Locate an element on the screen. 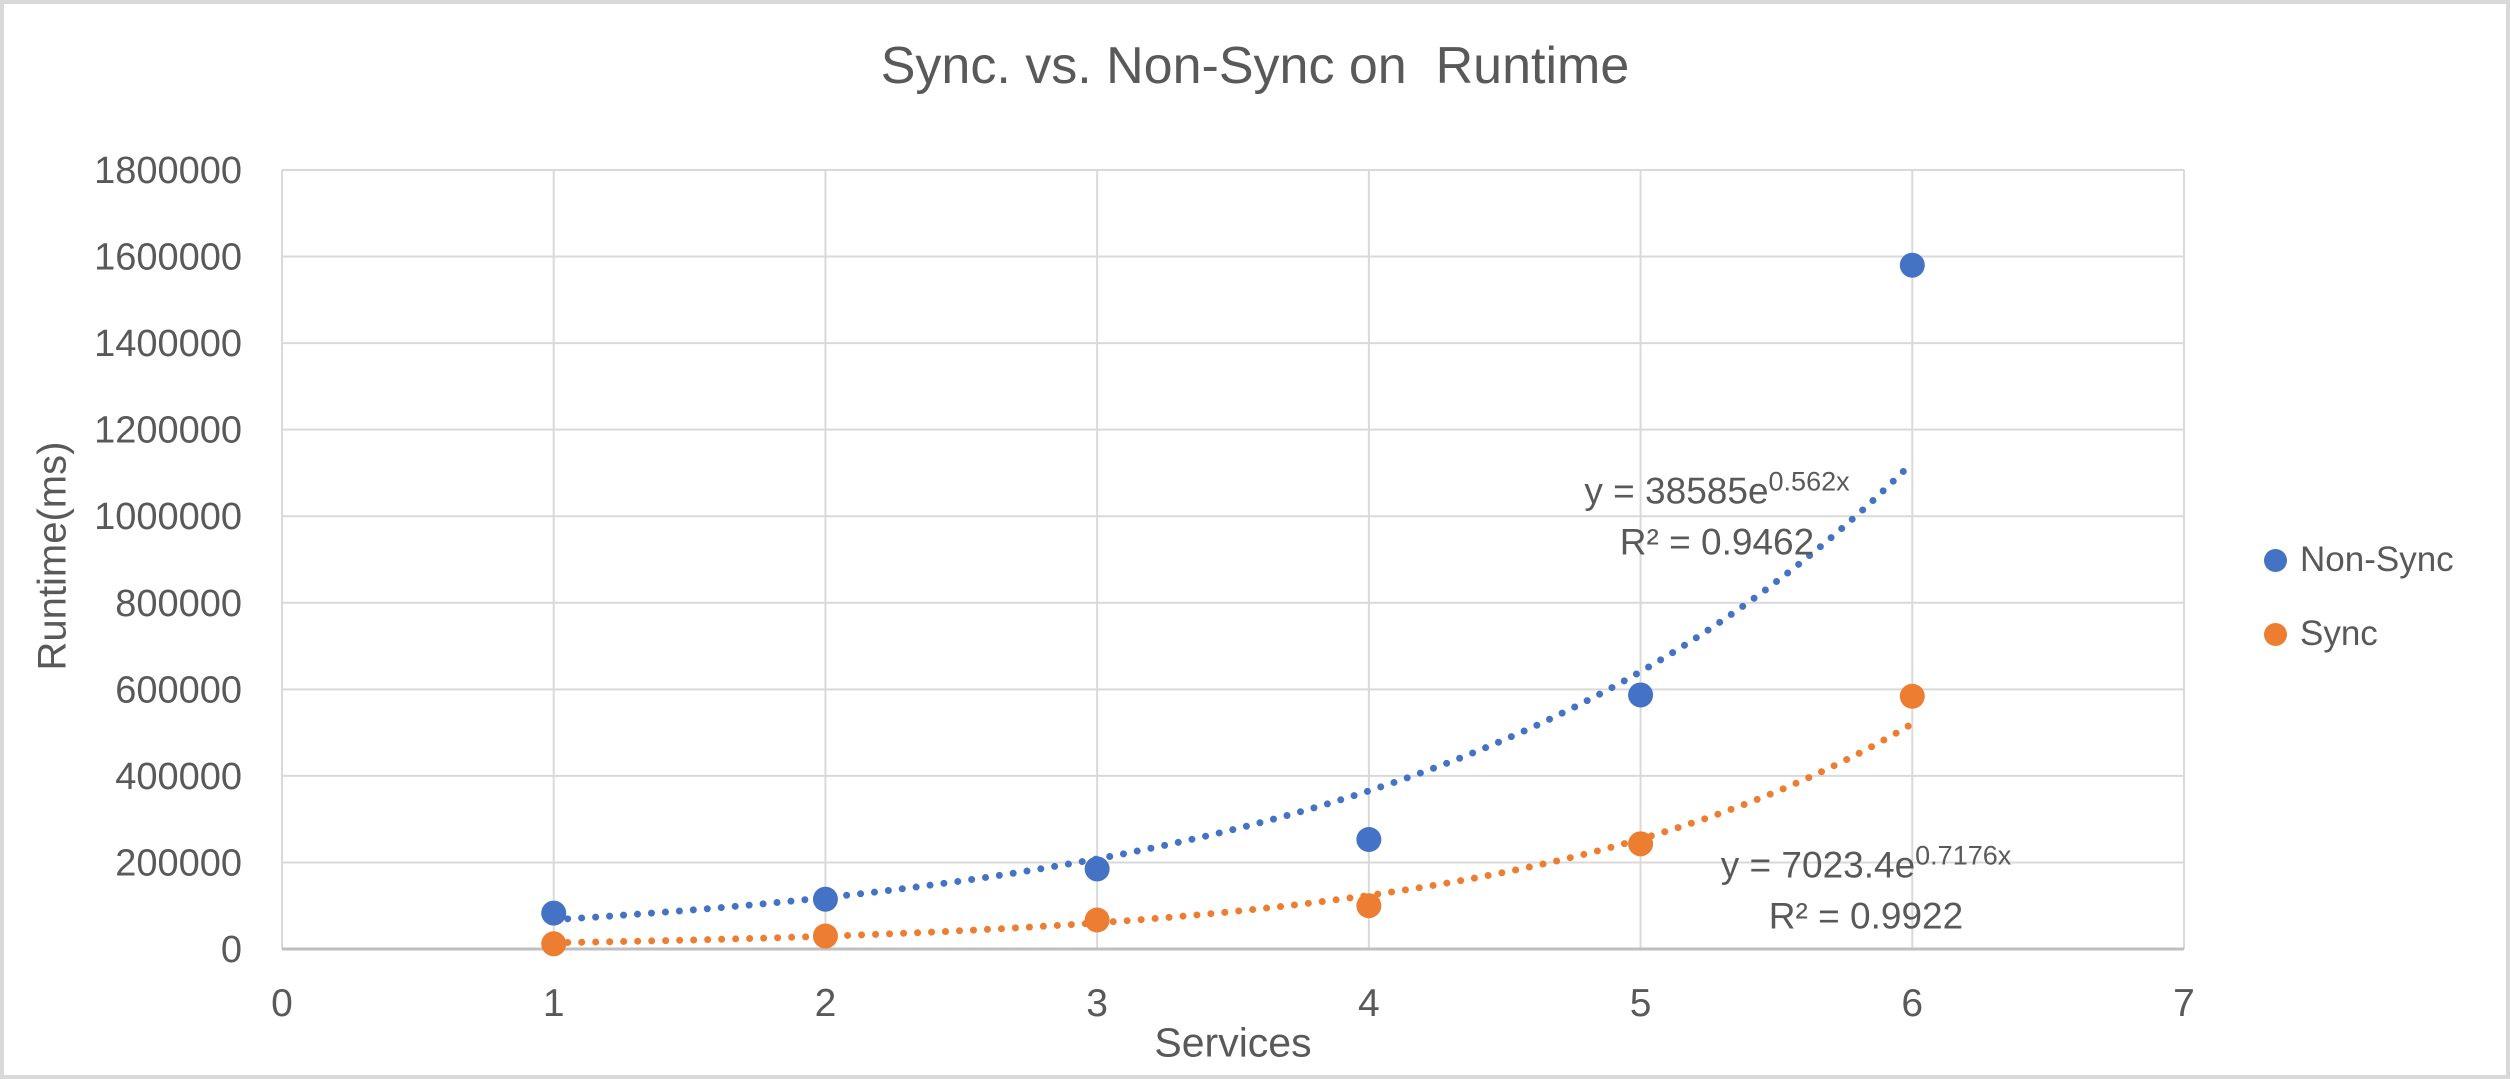  trendline-equation-sync: y = 7023.4e0.7176x R² = 0.9922 is located at coordinates (1866, 885).